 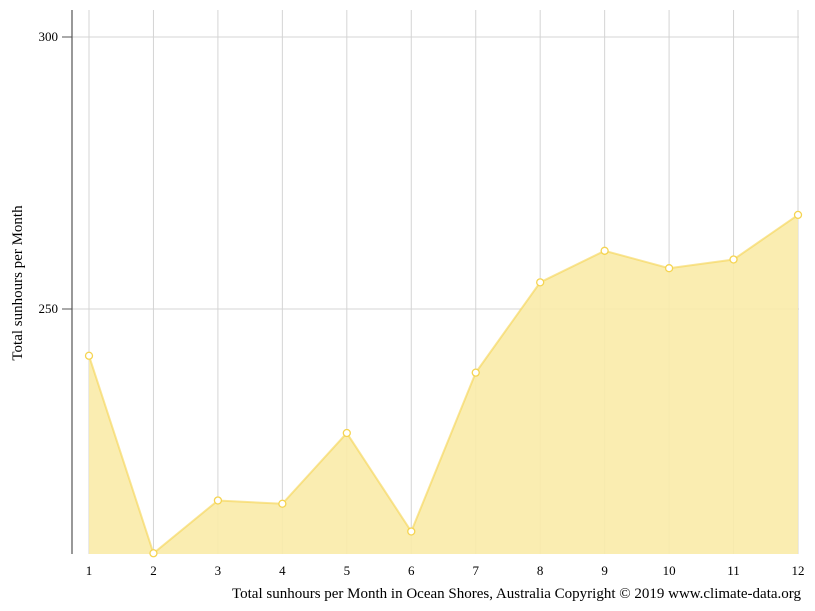 What do you see at coordinates (89, 570) in the screenshot?
I see `x-tick-label: 1` at bounding box center [89, 570].